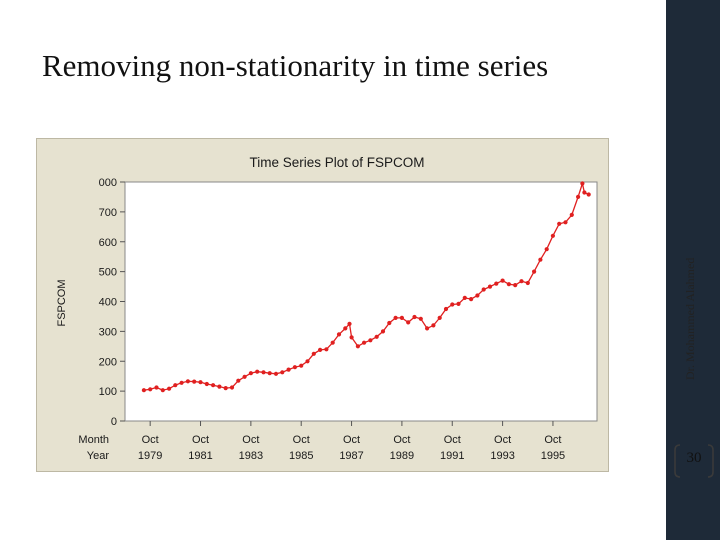 This screenshot has width=720, height=540. What do you see at coordinates (502, 456) in the screenshot?
I see `x-tick-year: 1993` at bounding box center [502, 456].